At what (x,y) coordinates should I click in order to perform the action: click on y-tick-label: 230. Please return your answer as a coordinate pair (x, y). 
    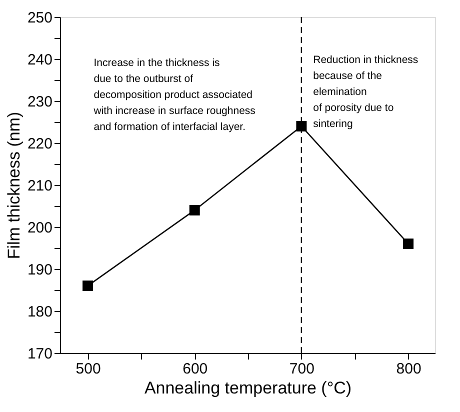
    Looking at the image, I should click on (39, 102).